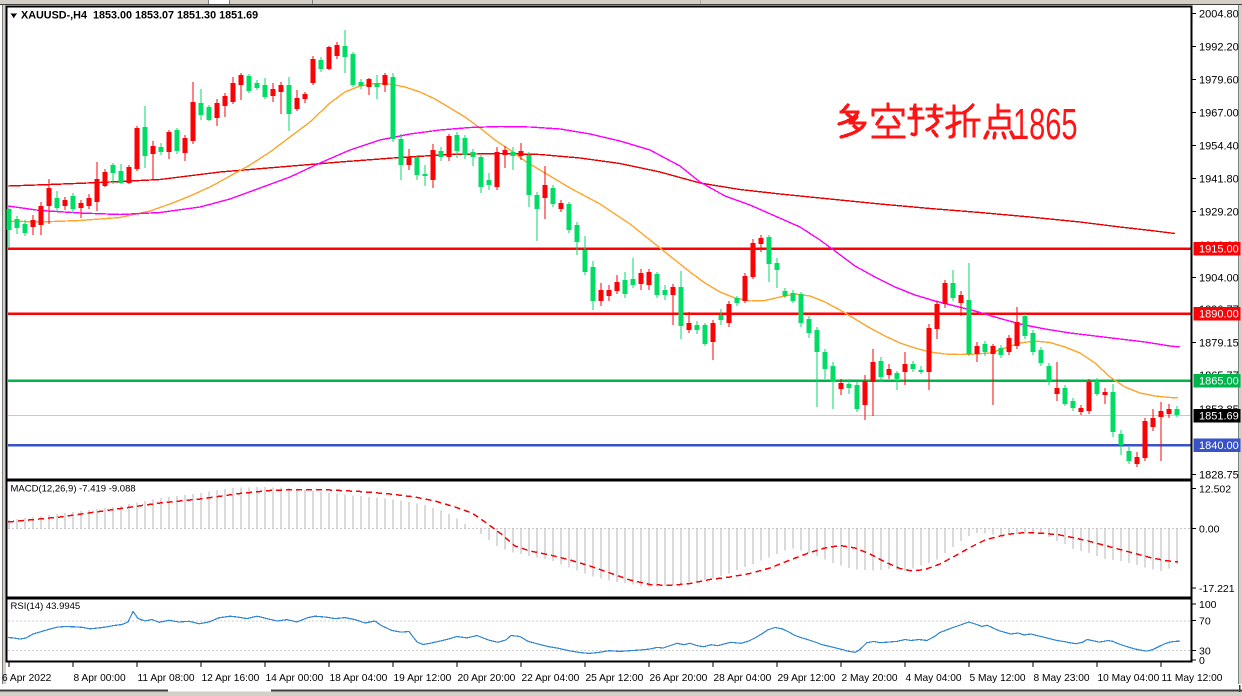  What do you see at coordinates (100, 678) in the screenshot?
I see `svg-text: 8 Apr 00:00` at bounding box center [100, 678].